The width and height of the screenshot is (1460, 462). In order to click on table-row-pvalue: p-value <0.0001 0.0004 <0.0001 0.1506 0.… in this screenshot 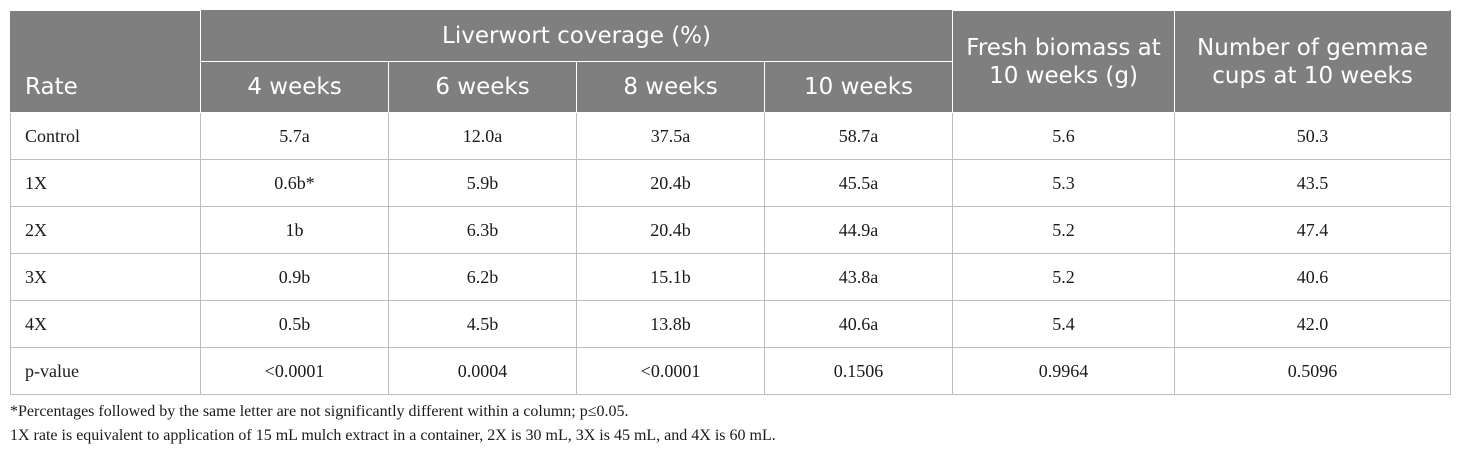, I will do `click(731, 371)`.